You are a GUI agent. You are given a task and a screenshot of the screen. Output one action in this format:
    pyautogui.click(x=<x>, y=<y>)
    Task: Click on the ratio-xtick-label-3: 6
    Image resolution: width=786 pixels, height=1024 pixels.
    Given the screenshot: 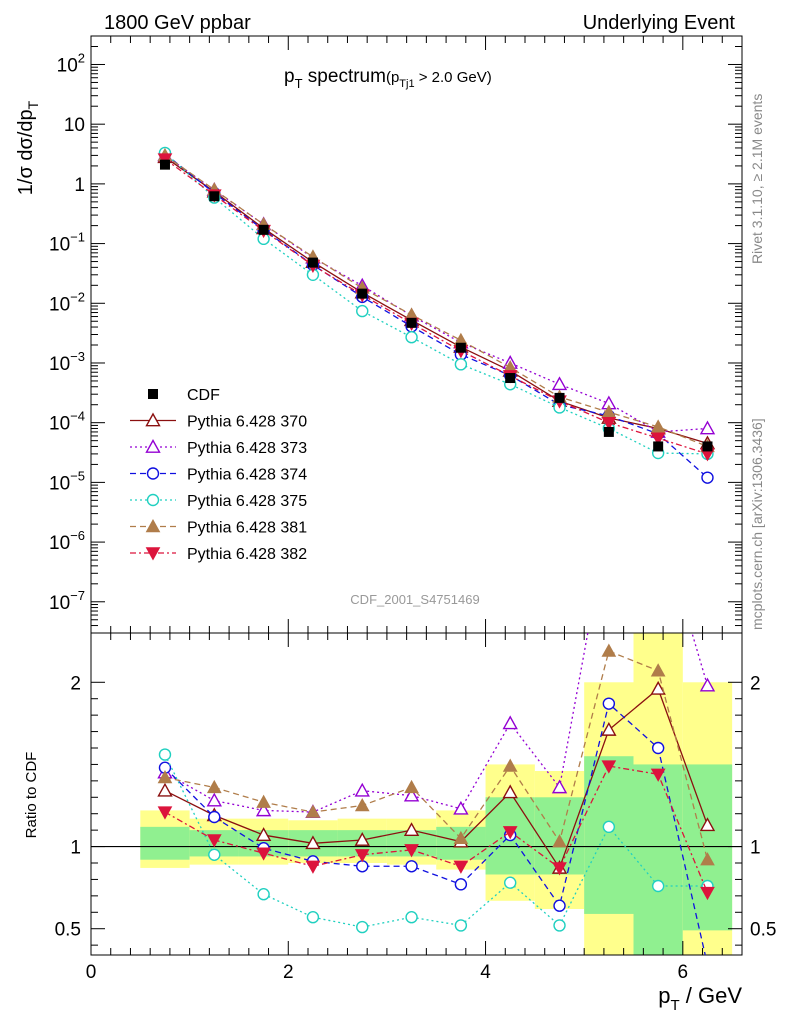 What is the action you would take?
    pyautogui.click(x=683, y=972)
    